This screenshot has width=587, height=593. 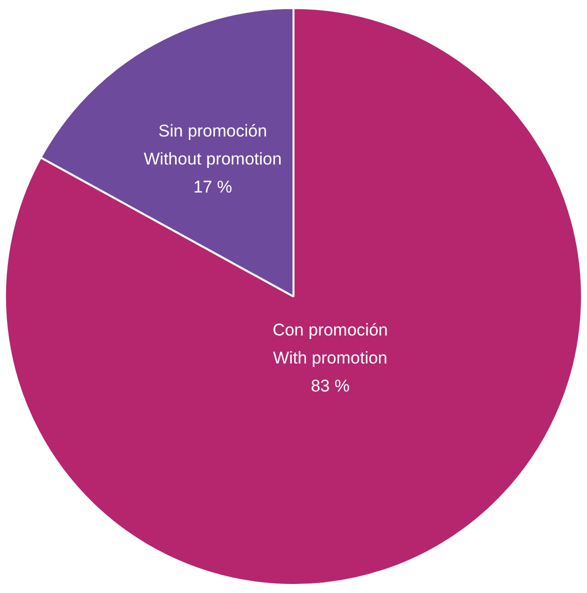 What do you see at coordinates (330, 386) in the screenshot?
I see `data-label: 83 %` at bounding box center [330, 386].